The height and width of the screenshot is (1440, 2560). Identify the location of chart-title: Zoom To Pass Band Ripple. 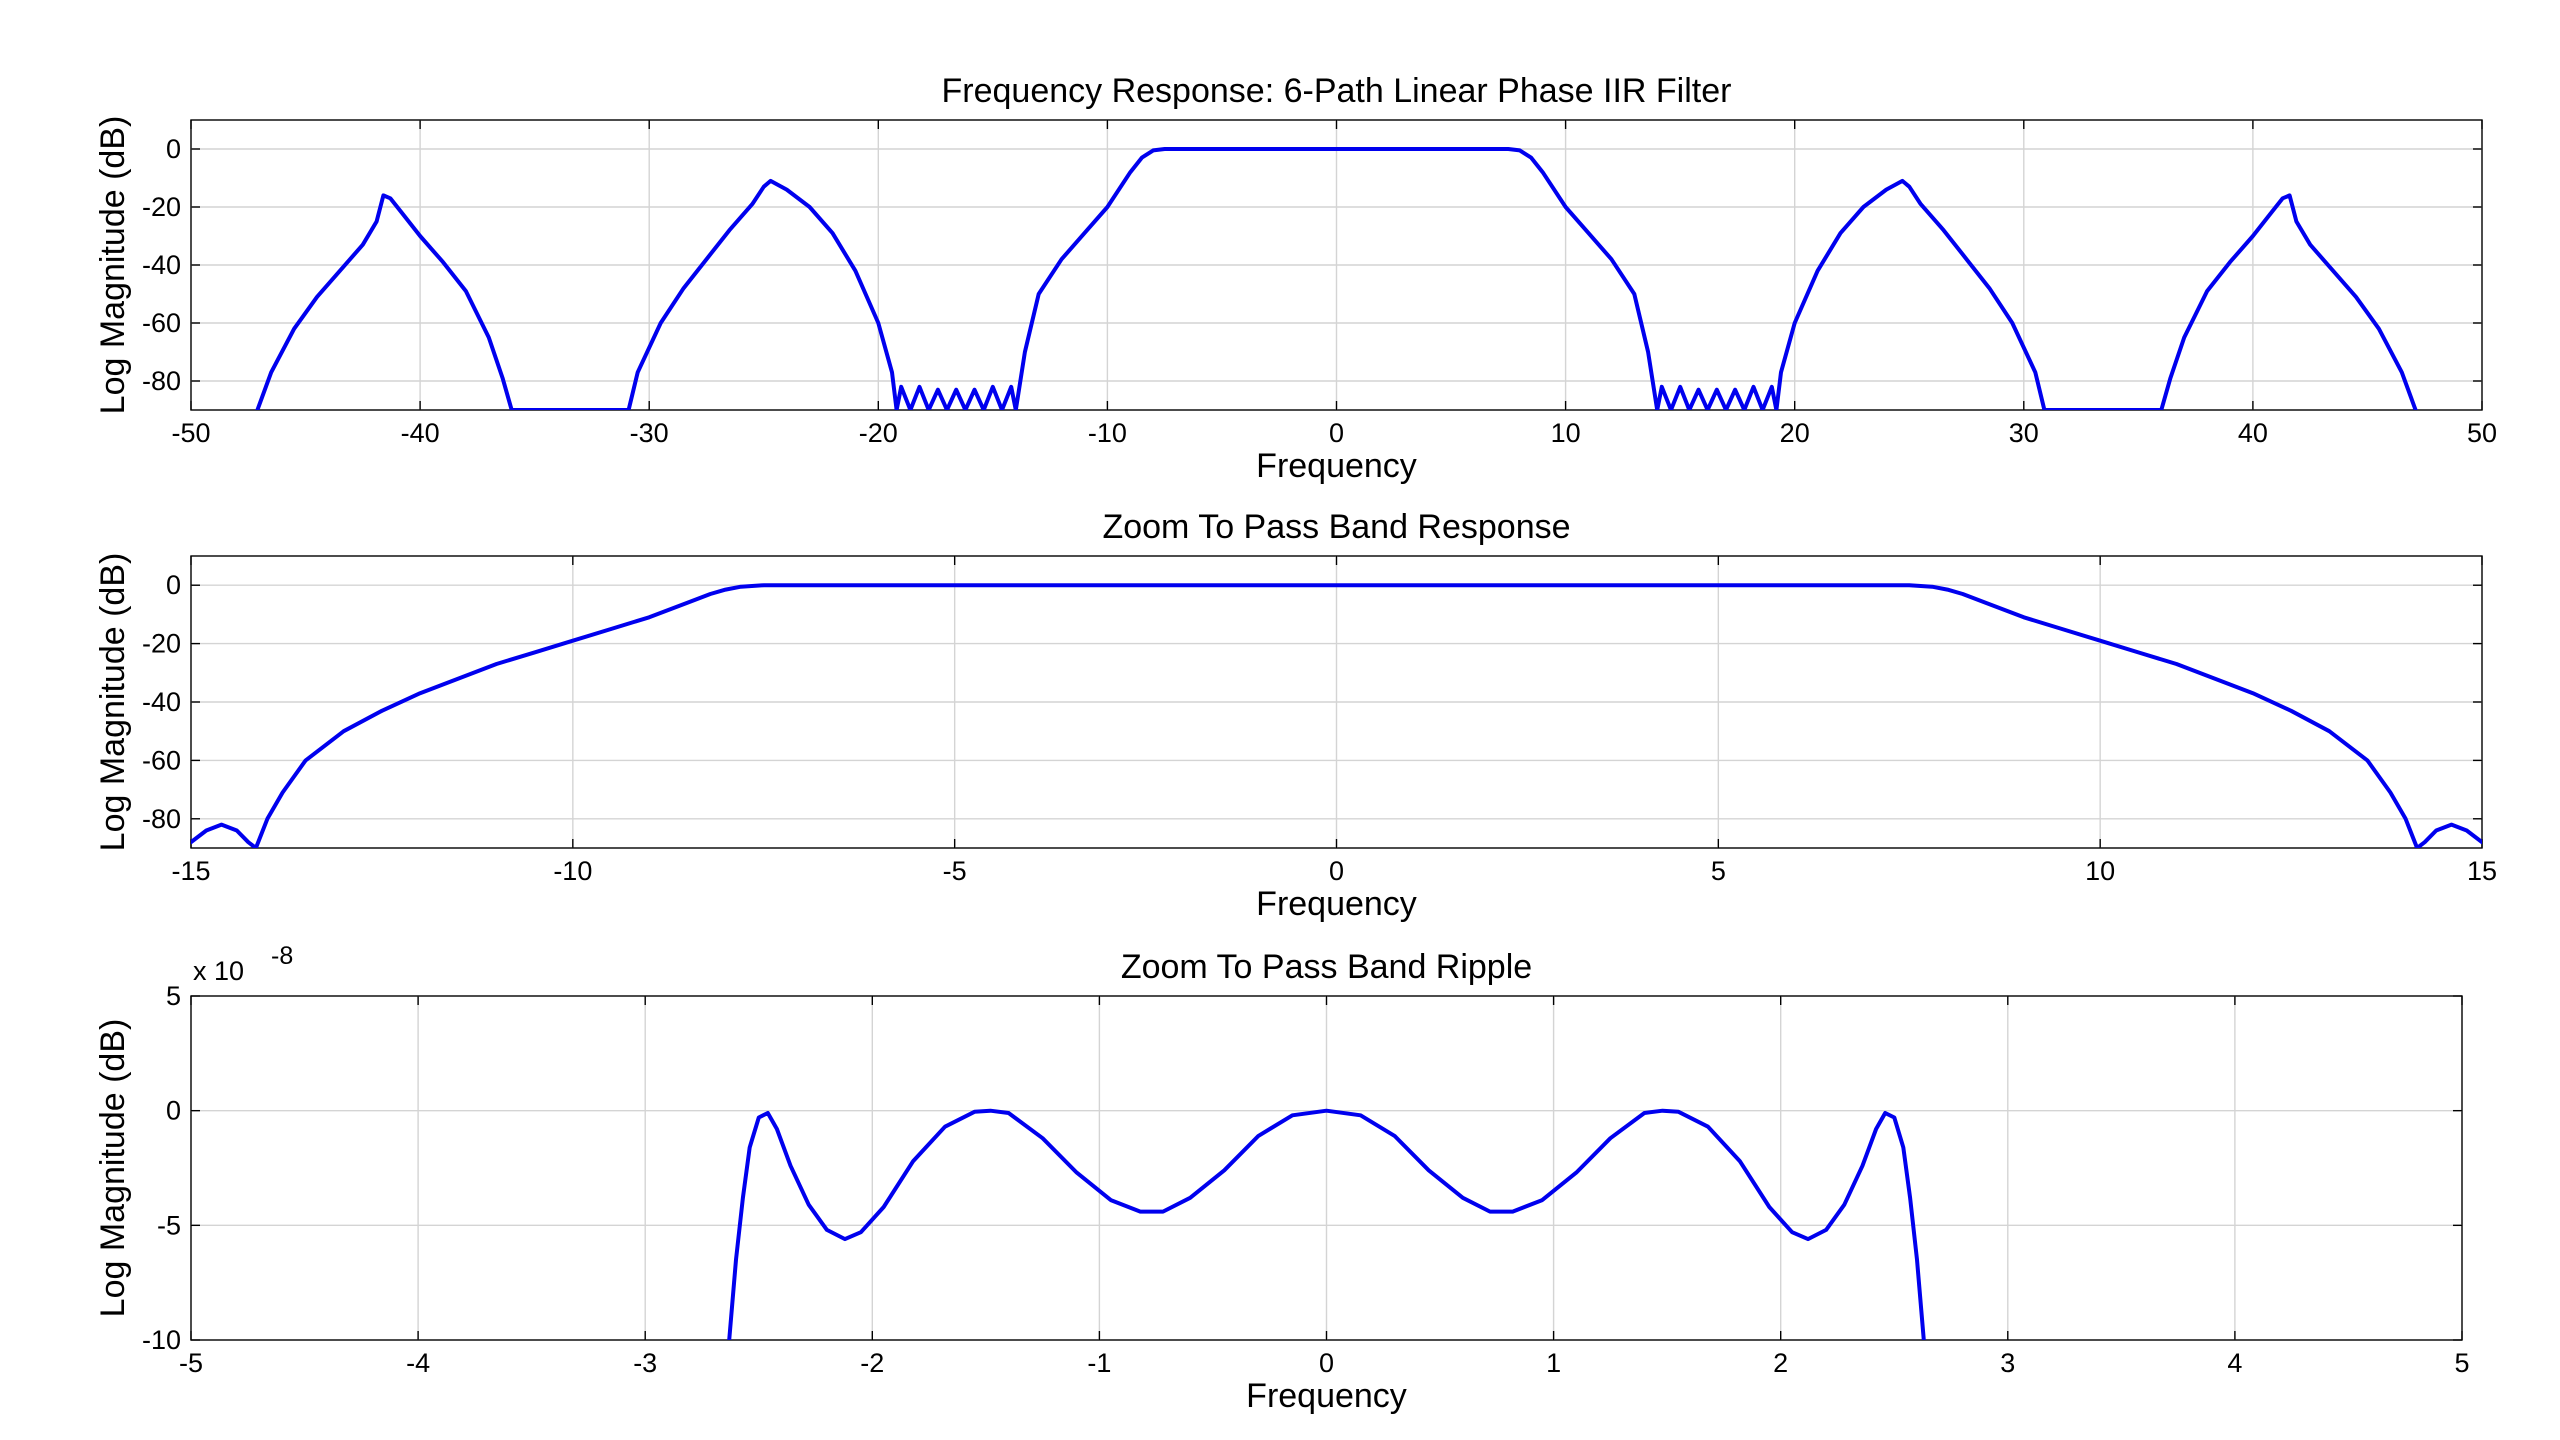
(1326, 967).